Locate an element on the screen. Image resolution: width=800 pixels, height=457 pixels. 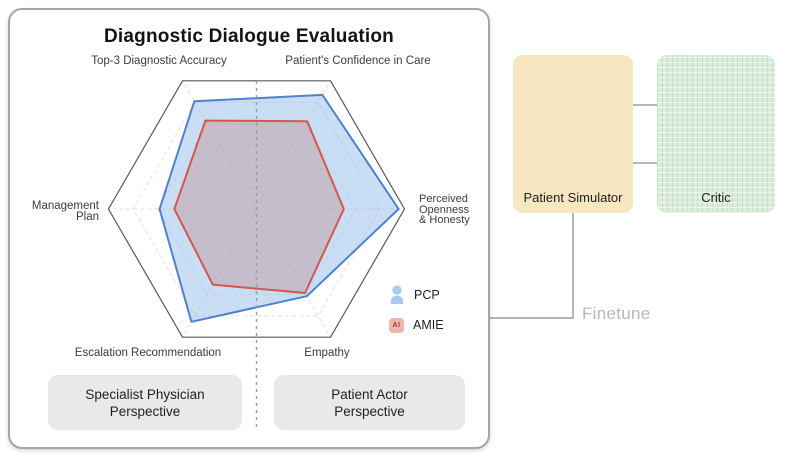
amie-ai-icon: AI is located at coordinates (396, 325).